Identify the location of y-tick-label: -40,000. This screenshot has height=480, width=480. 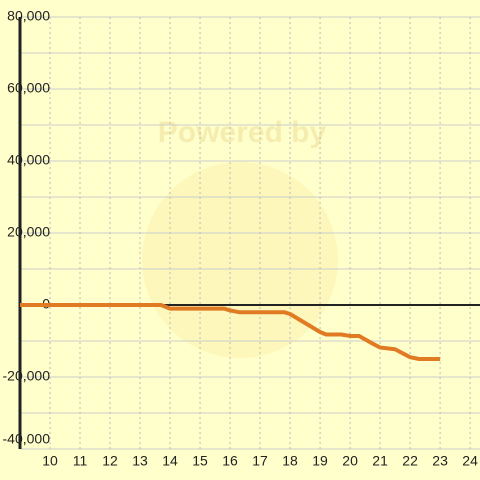
(27, 439).